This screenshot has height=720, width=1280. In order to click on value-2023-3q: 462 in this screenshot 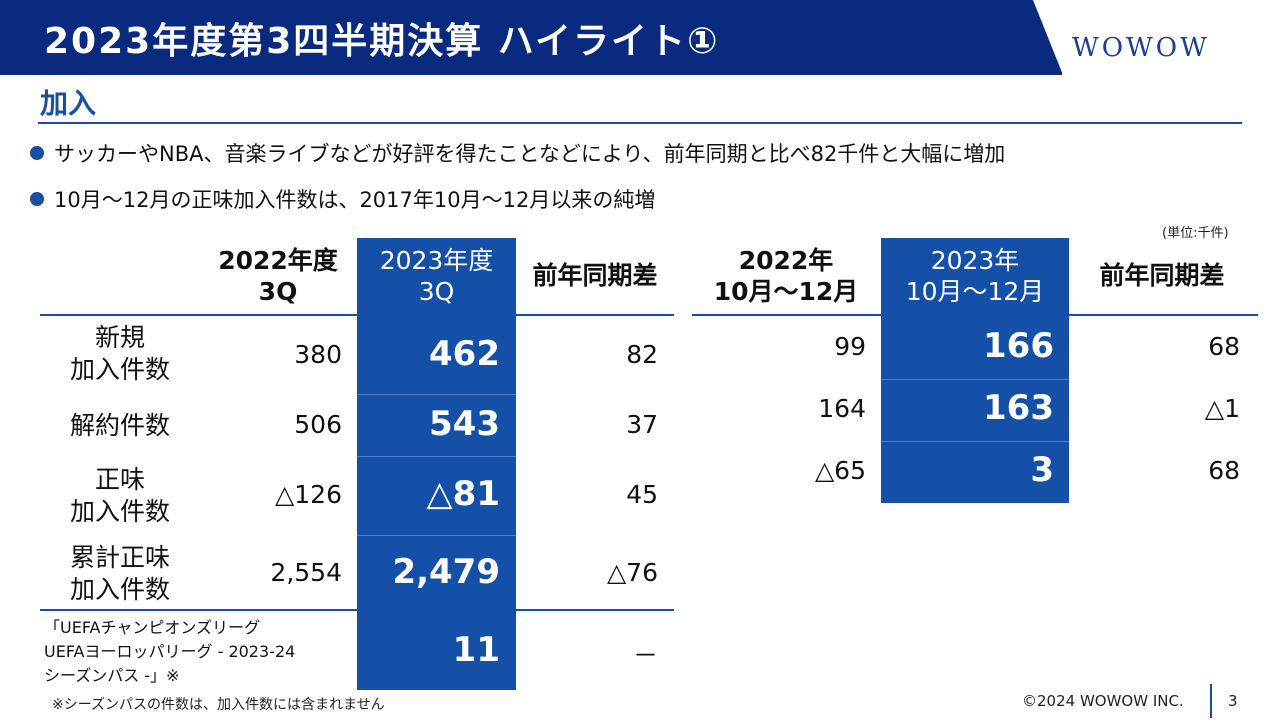, I will do `click(464, 354)`.